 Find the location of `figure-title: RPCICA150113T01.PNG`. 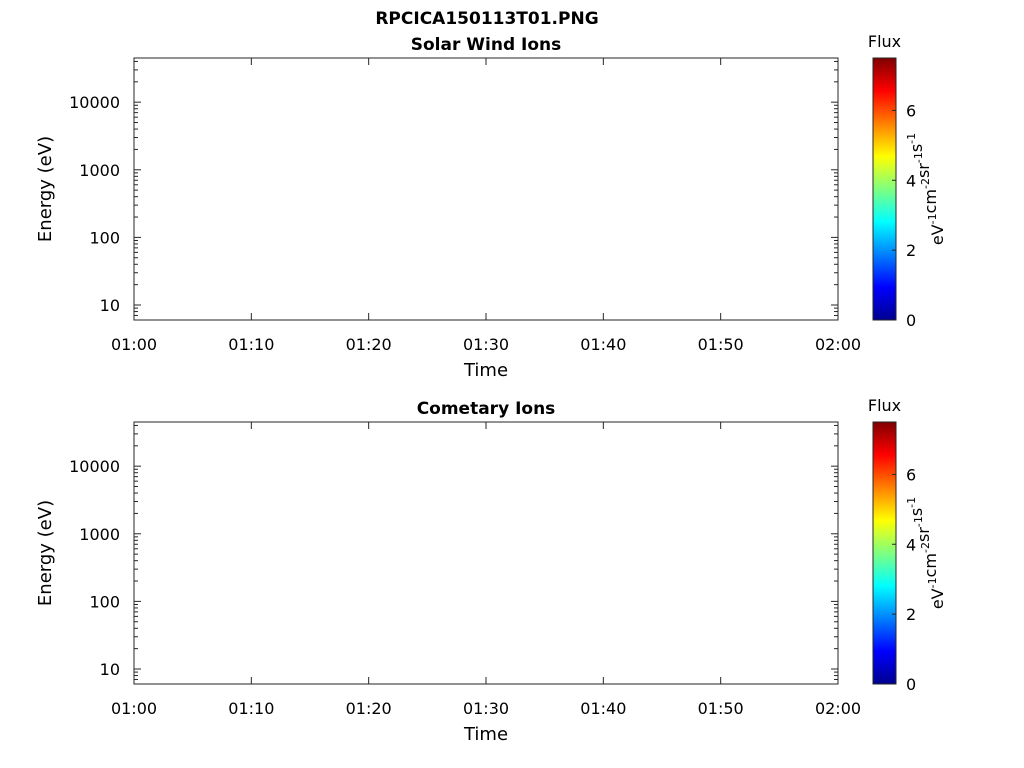

figure-title: RPCICA150113T01.PNG is located at coordinates (486, 19).